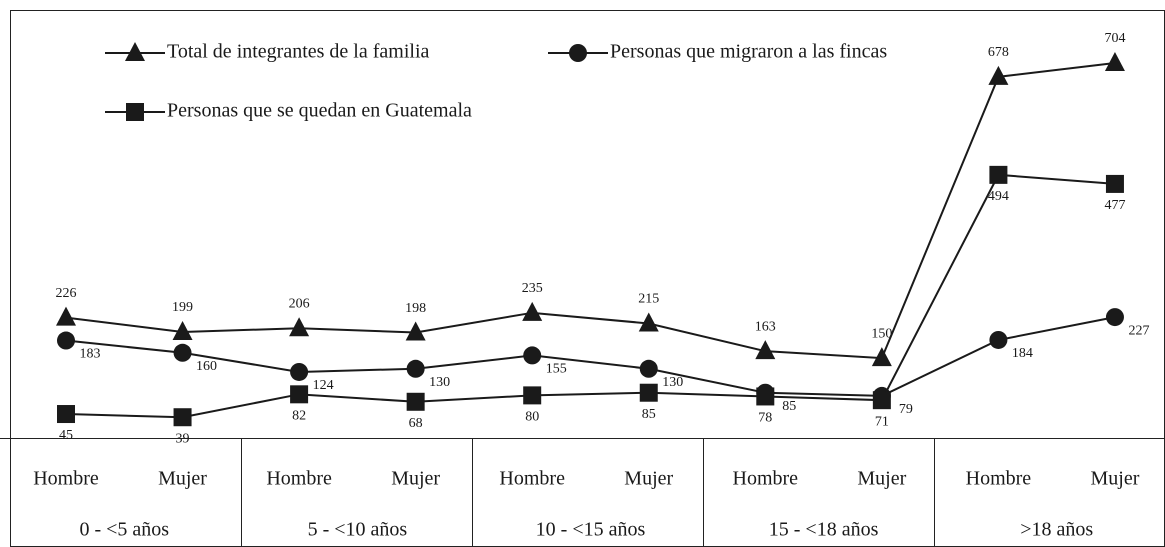 The image size is (1165, 547). Describe the element at coordinates (182, 307) in the screenshot. I see `data-label: 199` at that location.